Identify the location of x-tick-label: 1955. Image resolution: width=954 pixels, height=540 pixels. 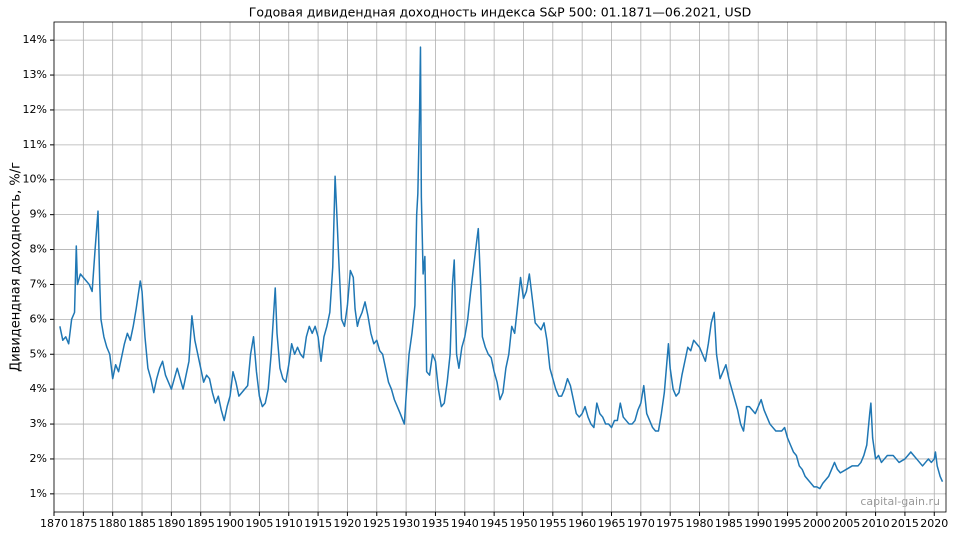
(553, 523).